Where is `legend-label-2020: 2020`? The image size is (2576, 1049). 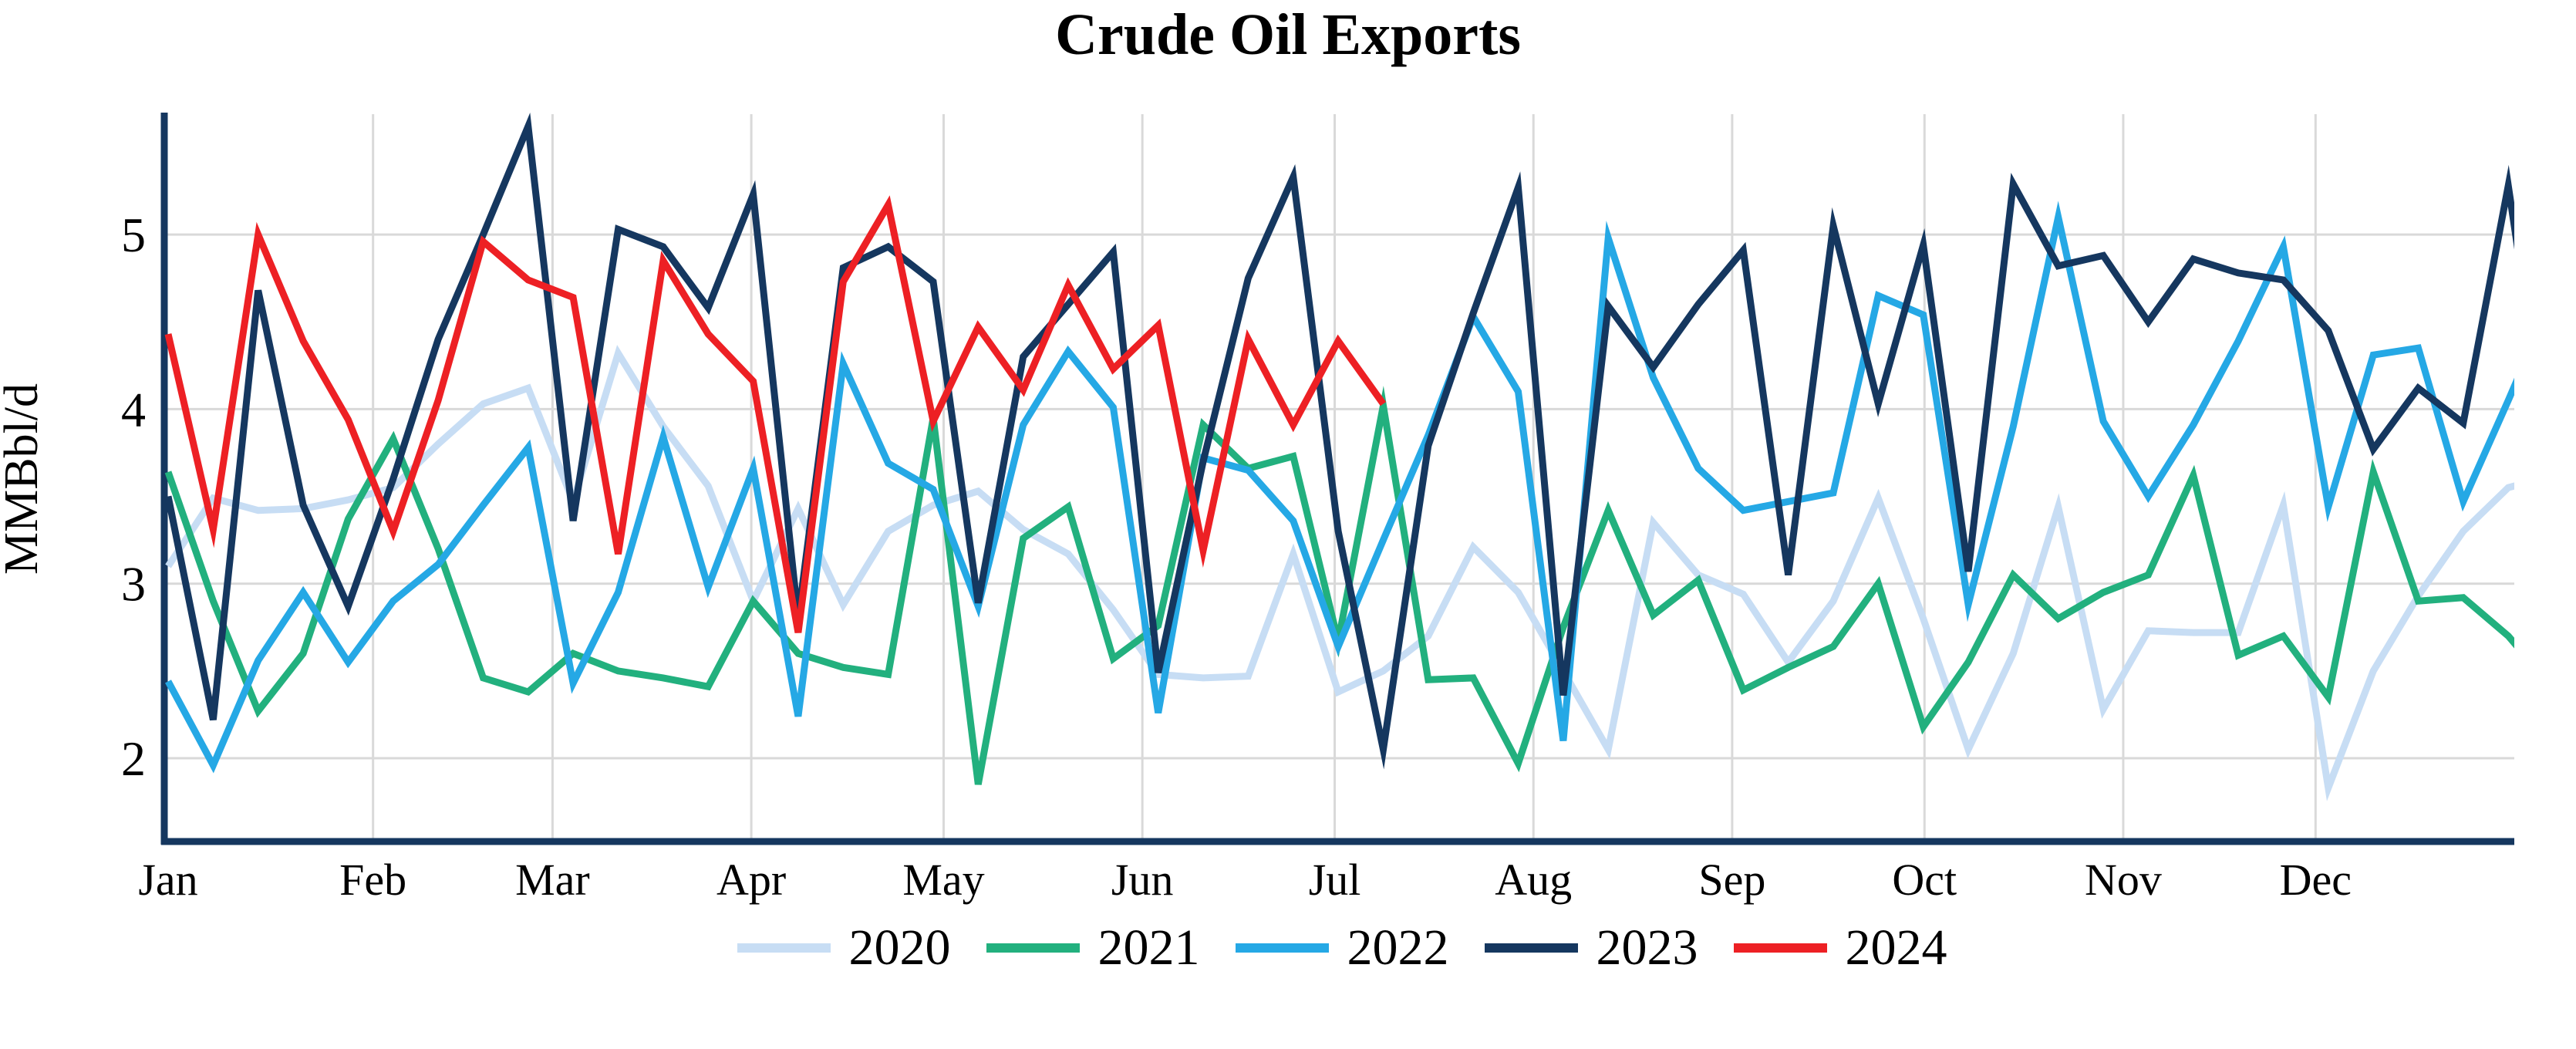 legend-label-2020: 2020 is located at coordinates (899, 948).